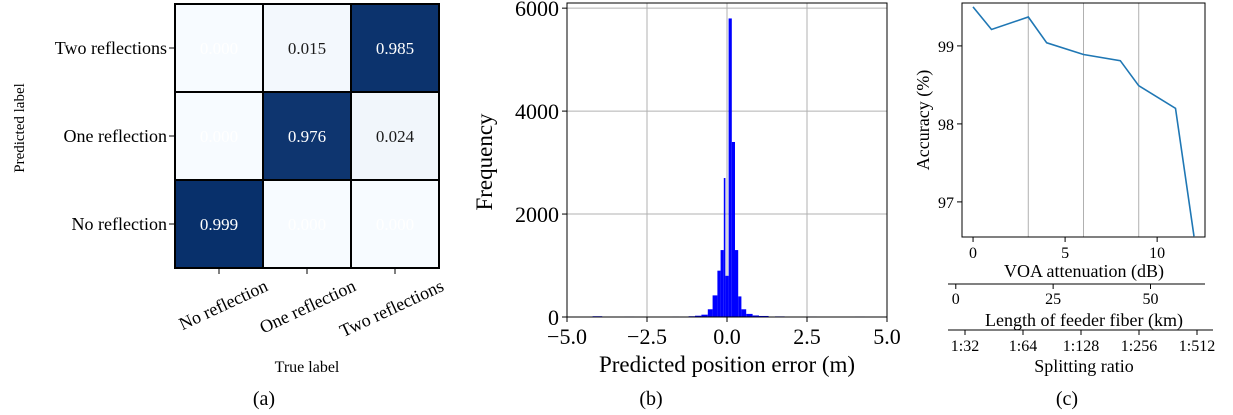 This screenshot has width=1233, height=415. Describe the element at coordinates (1065, 253) in the screenshot. I see `x-tick-label: 5` at that location.